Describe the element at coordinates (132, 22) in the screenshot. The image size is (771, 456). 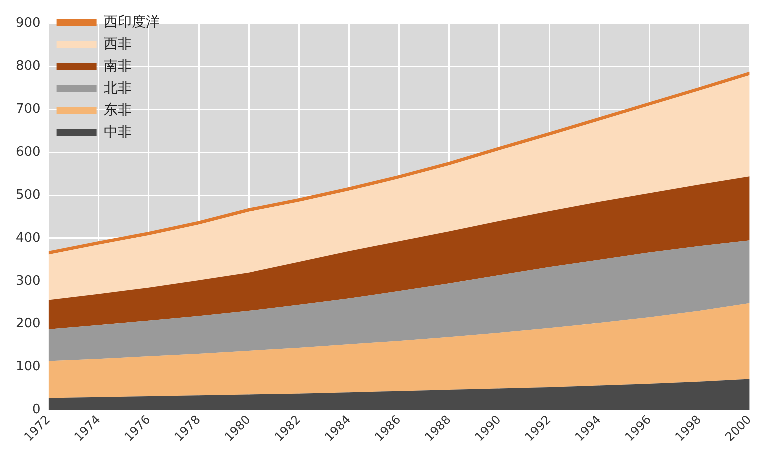
I see `legend-label: 西印度洋` at that location.